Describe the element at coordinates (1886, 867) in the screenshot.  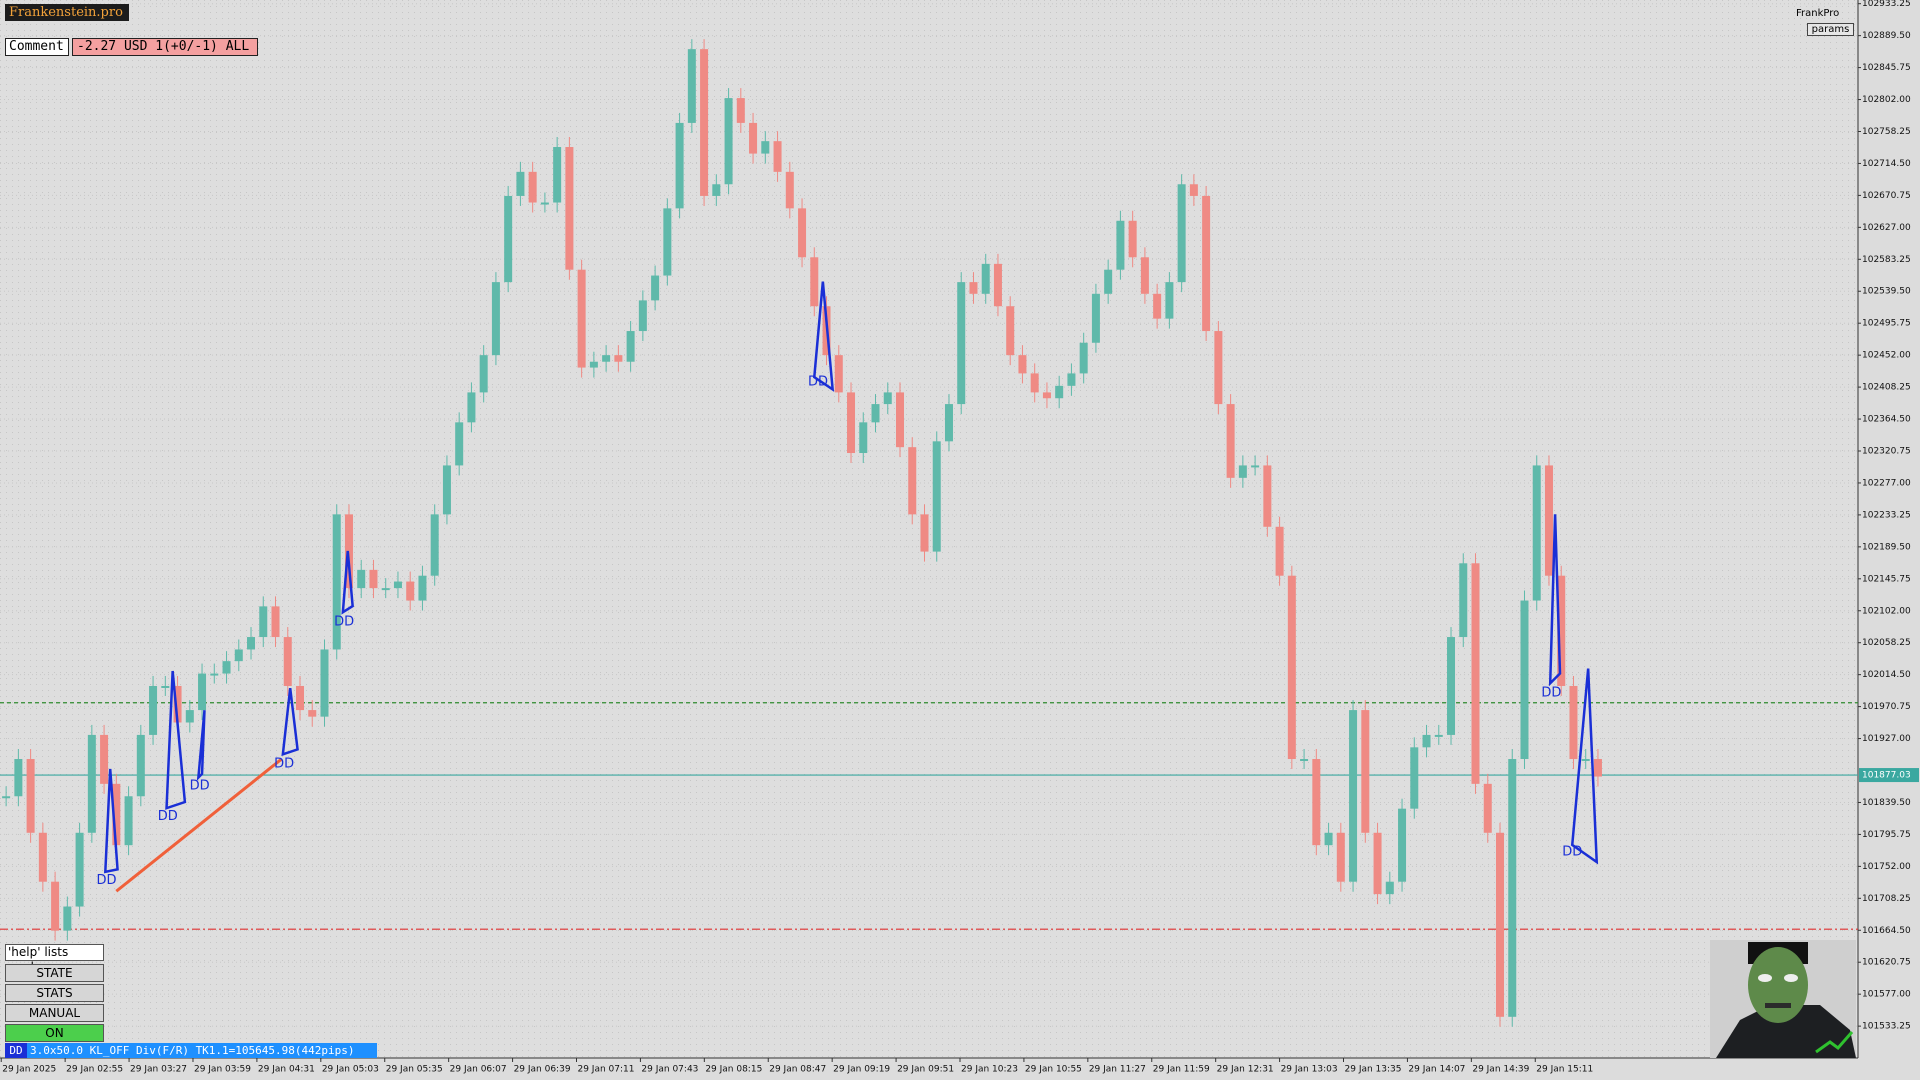
I see `y-tick-label: 101752.00` at that location.